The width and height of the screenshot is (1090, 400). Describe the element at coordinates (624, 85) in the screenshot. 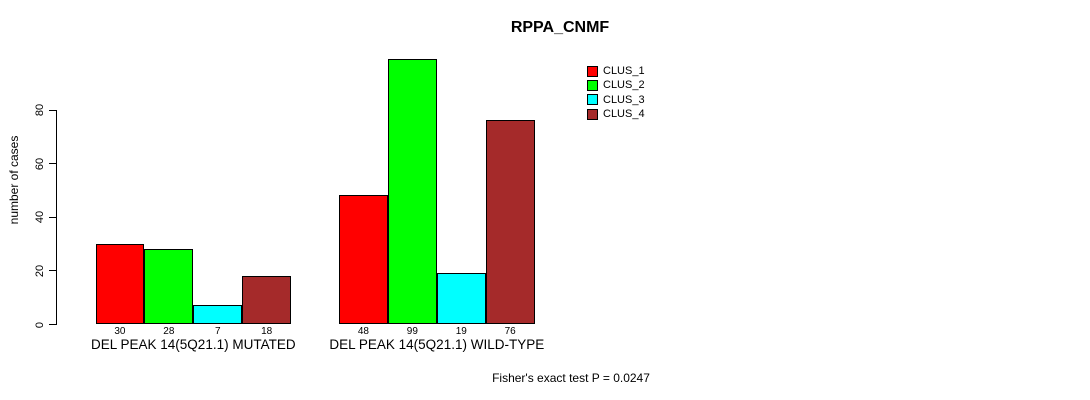

I see `legend-item-label: CLUS_2` at that location.